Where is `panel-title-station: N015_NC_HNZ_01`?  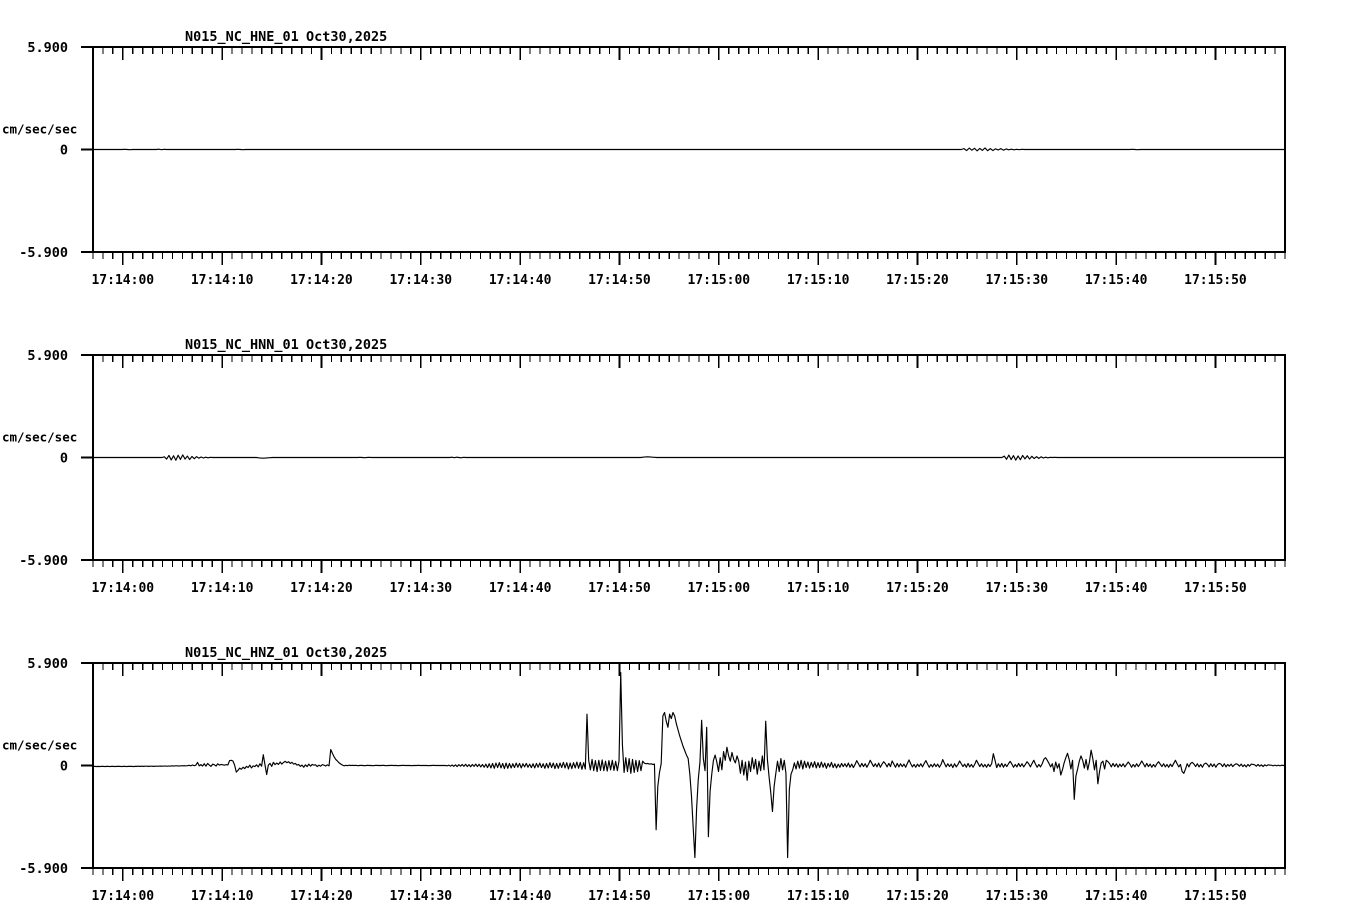 panel-title-station: N015_NC_HNZ_01 is located at coordinates (242, 653).